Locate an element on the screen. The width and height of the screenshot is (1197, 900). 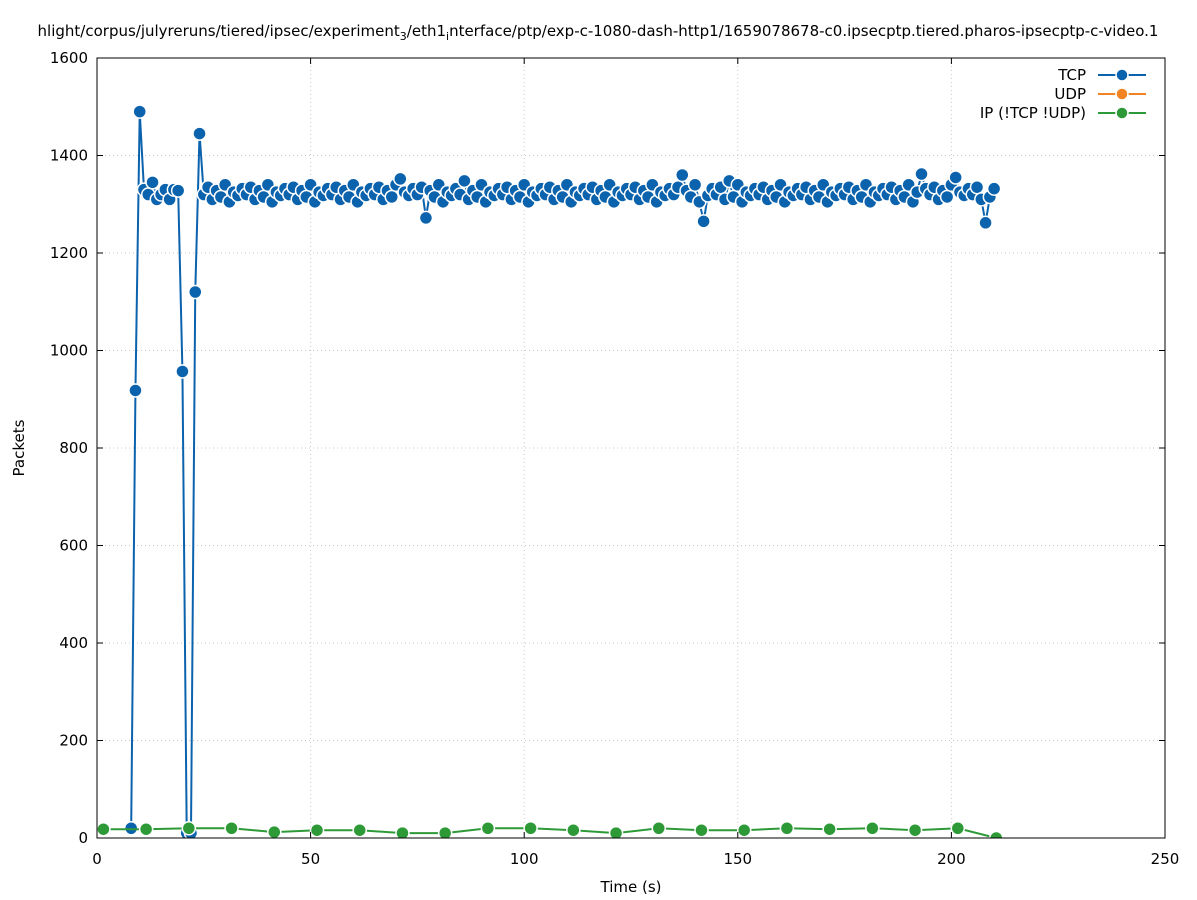
y-tick-label: 1600 is located at coordinates (69, 58).